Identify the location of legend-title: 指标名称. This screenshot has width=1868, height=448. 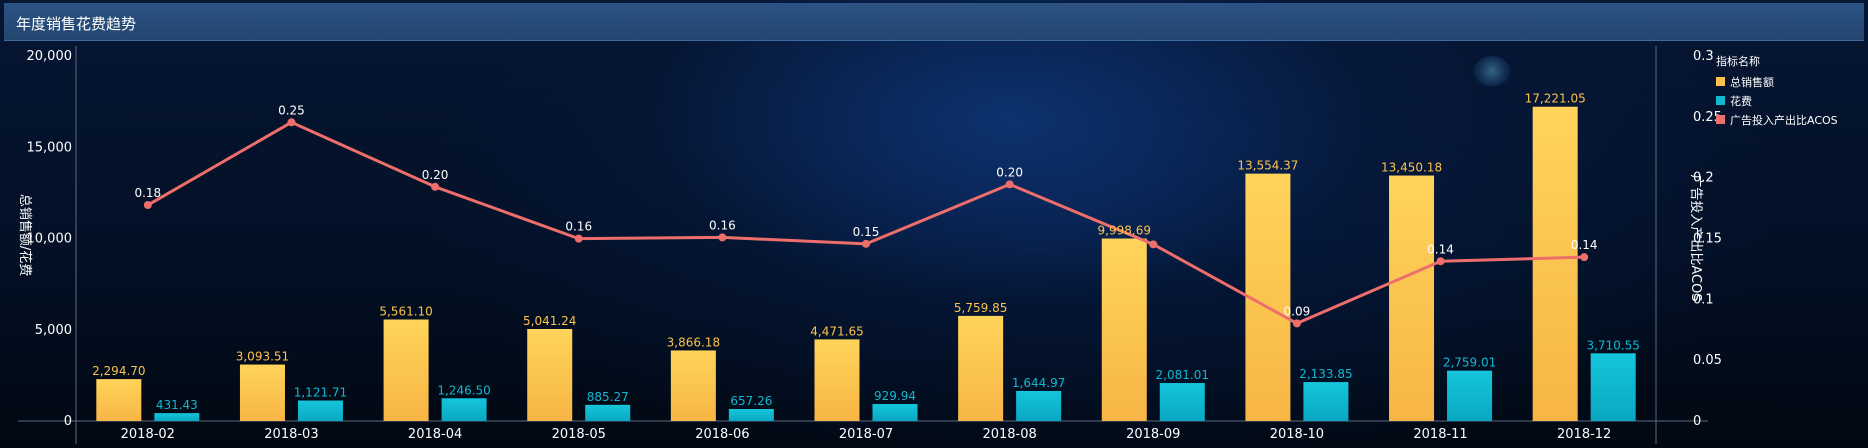
(1738, 61).